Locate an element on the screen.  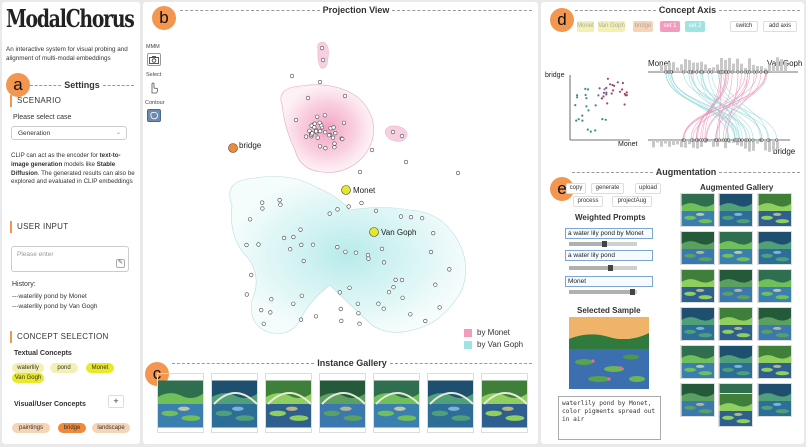
concept-chip-bridge: bridge is located at coordinates (72, 428).